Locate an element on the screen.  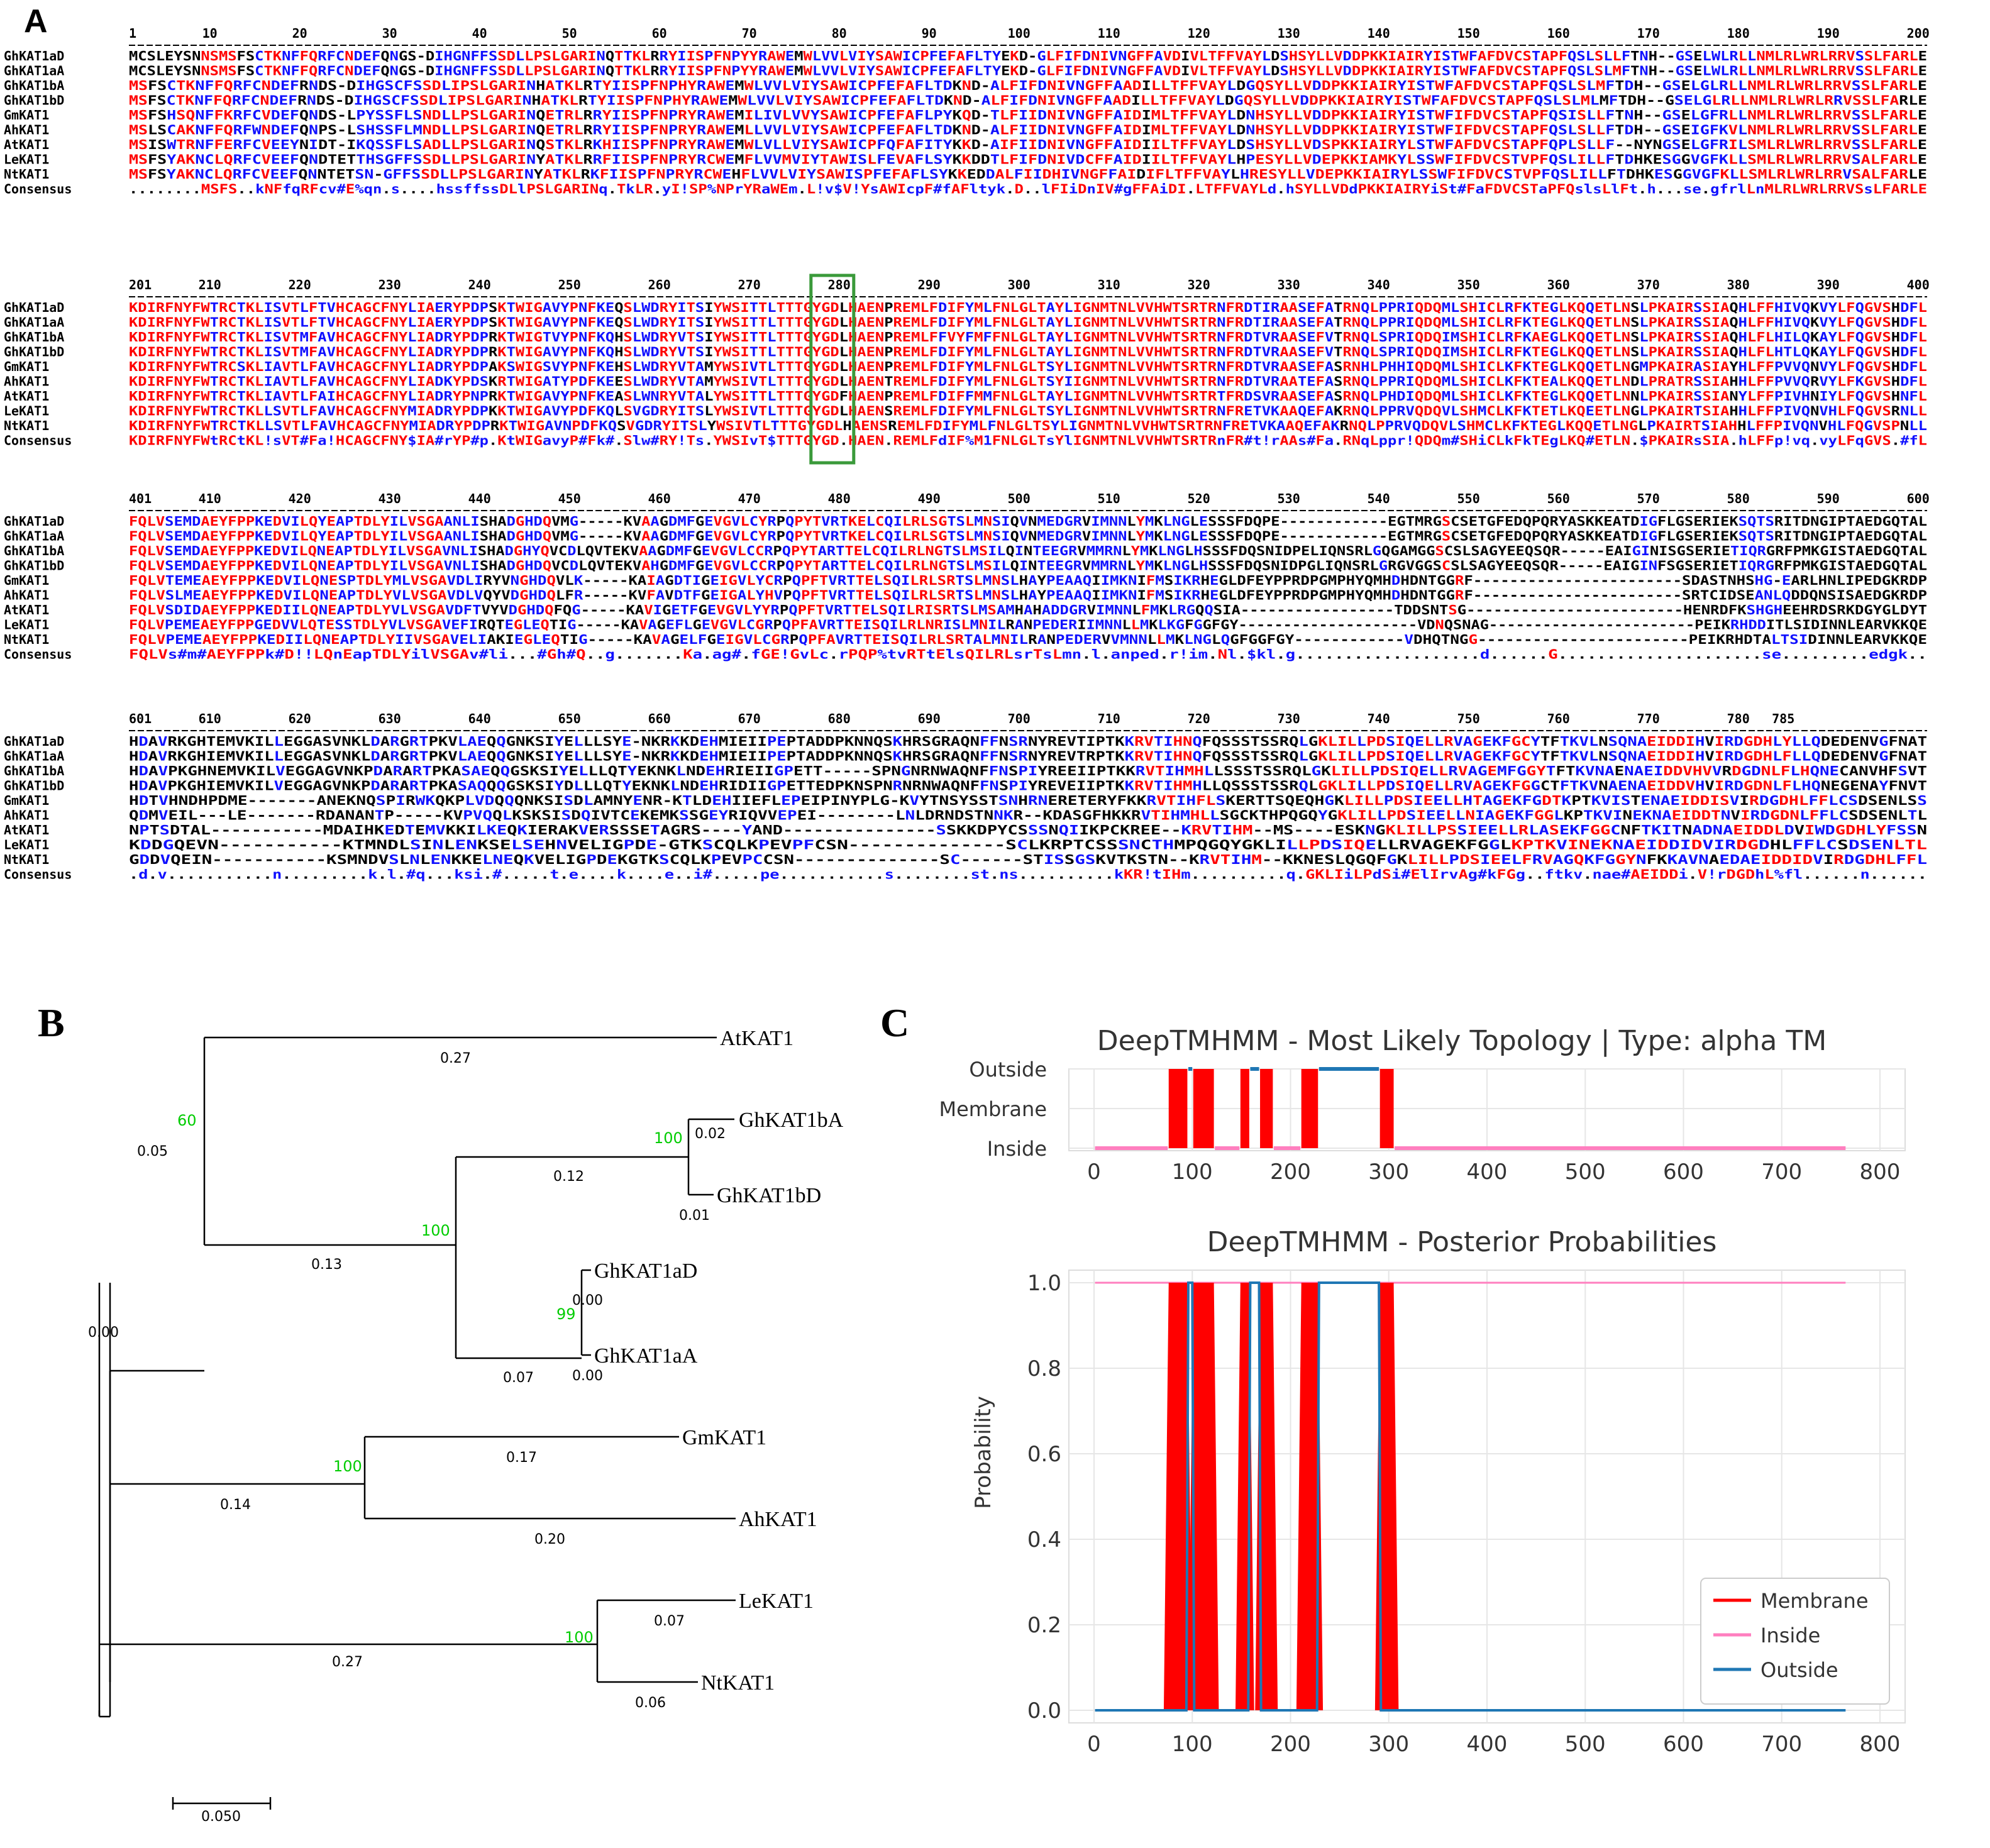
ruler-tick-label: 550 is located at coordinates (1468, 499).